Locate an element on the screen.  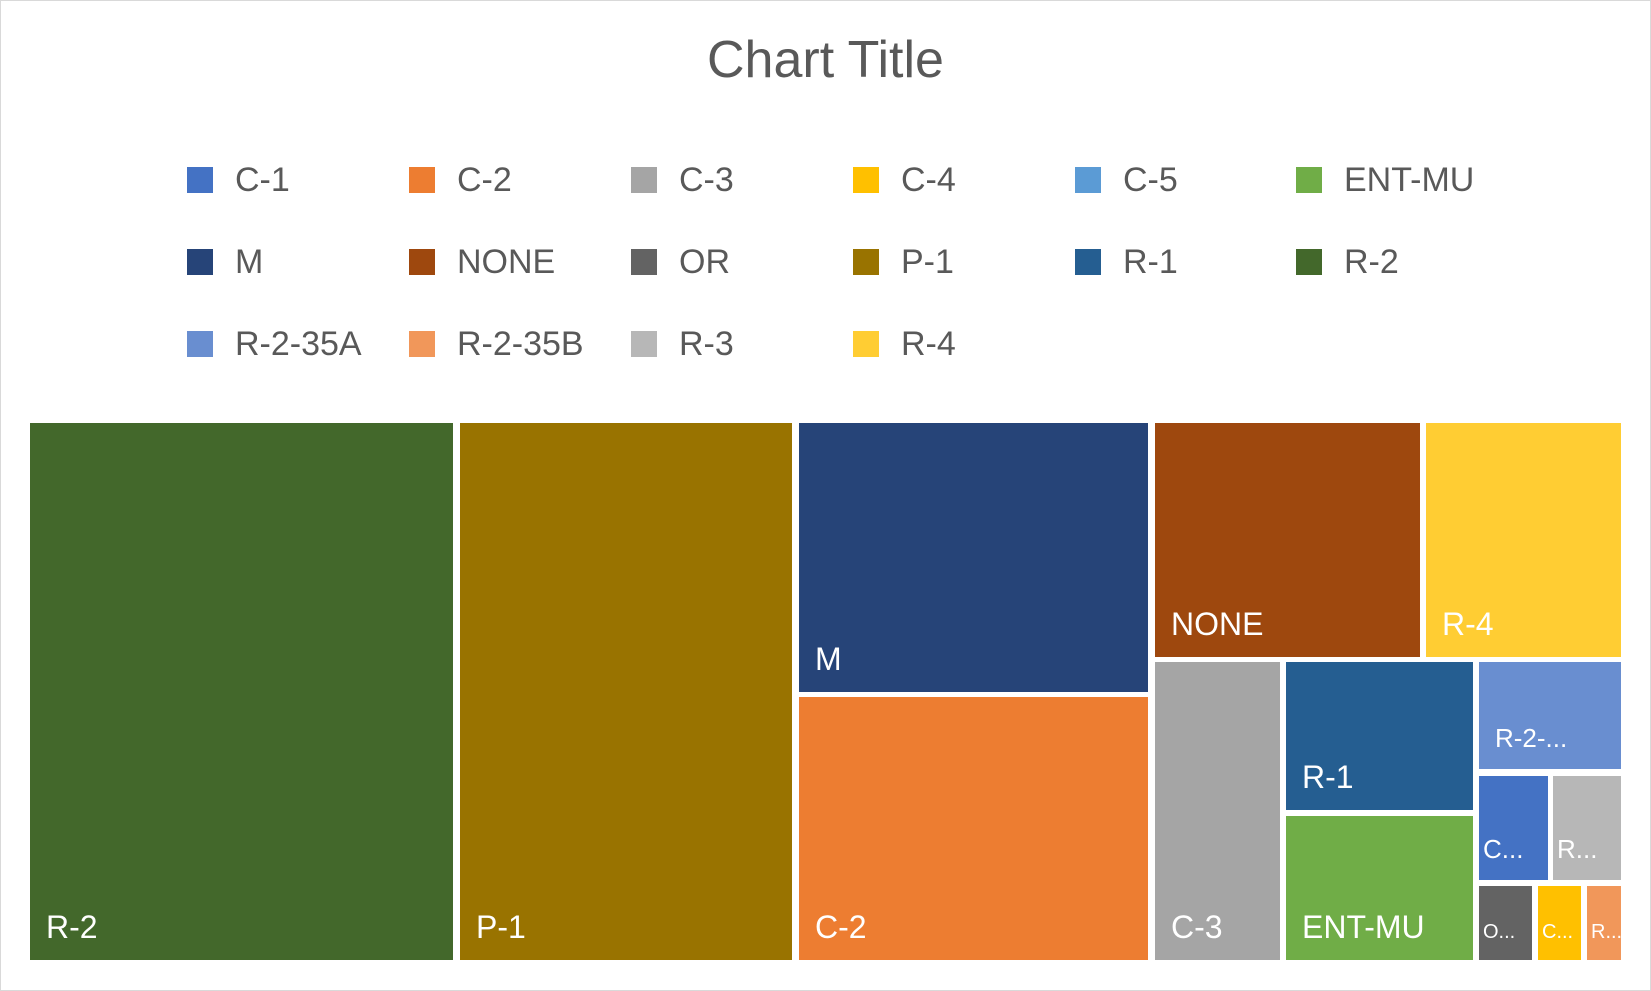
treemap-tile-m: M is located at coordinates (973, 557).